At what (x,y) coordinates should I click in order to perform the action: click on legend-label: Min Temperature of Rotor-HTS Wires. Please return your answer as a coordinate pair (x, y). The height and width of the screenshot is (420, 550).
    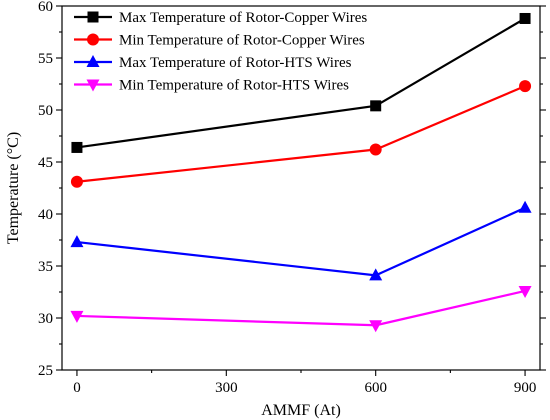
    Looking at the image, I should click on (234, 86).